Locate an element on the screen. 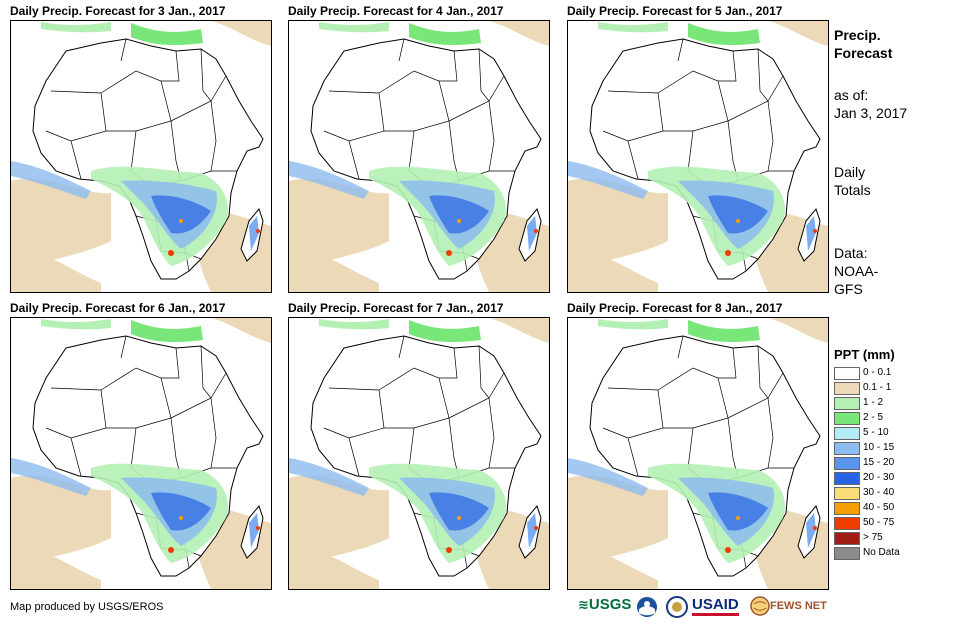 This screenshot has height=626, width=967. panel-title: Daily Precip. Forecast for 8 Jan., 2017 is located at coordinates (675, 308).